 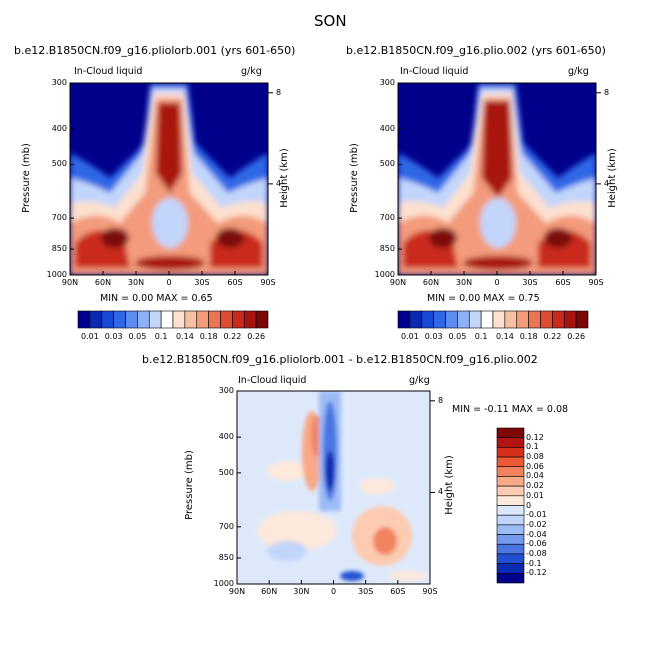 I want to click on x-tick-label: 90S, so click(x=596, y=282).